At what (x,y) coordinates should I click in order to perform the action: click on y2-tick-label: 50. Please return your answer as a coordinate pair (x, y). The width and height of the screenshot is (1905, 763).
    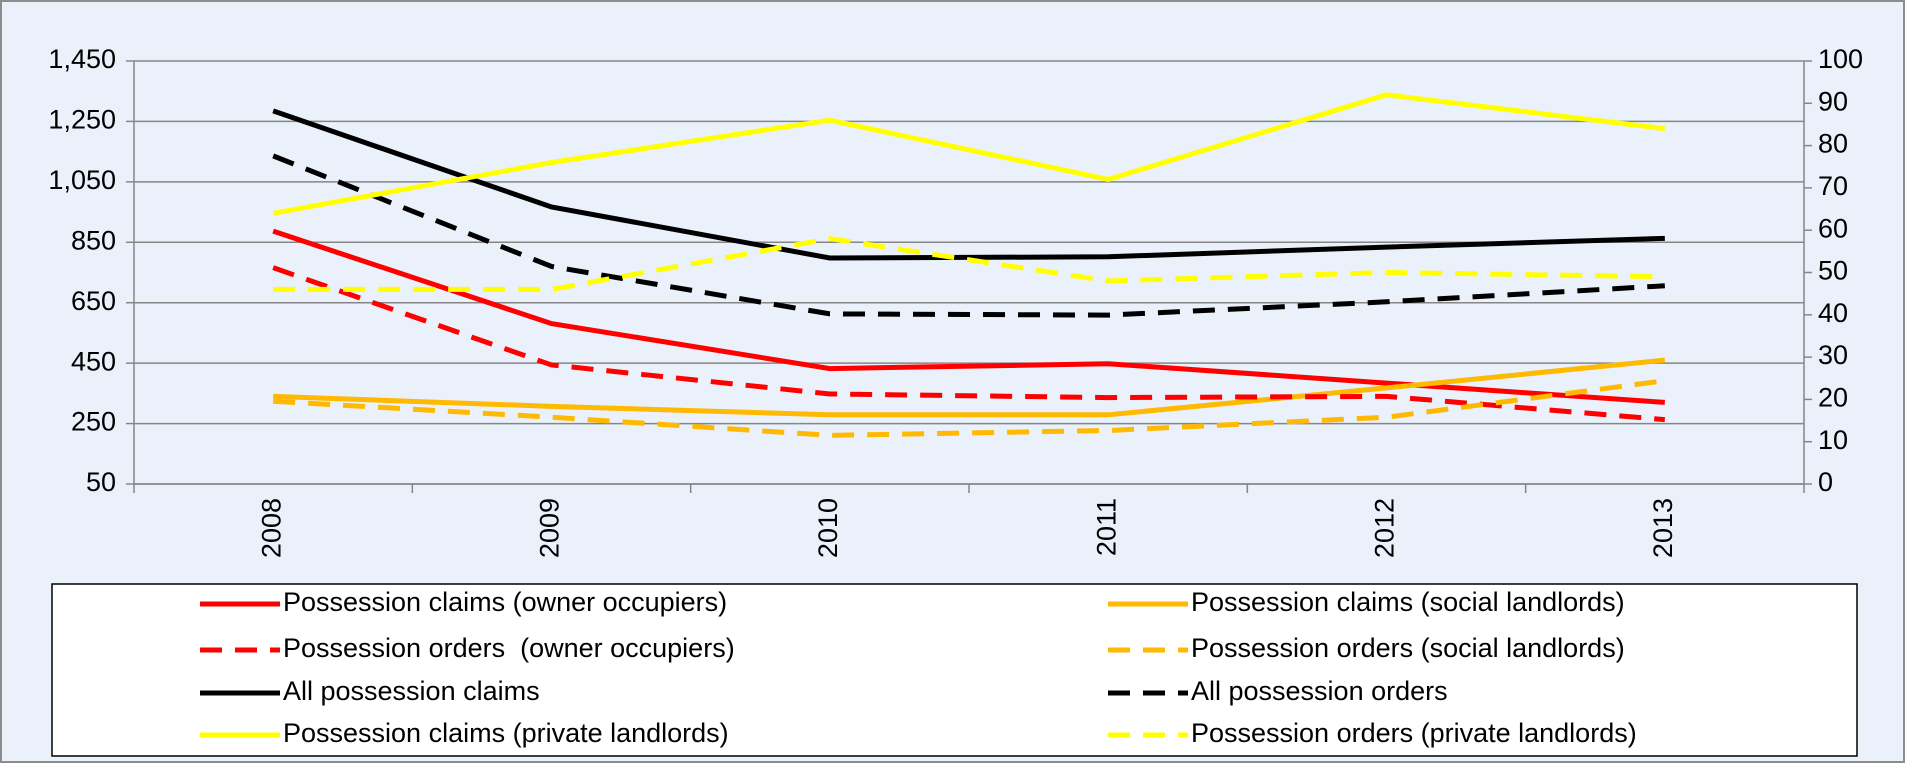
    Looking at the image, I should click on (1833, 271).